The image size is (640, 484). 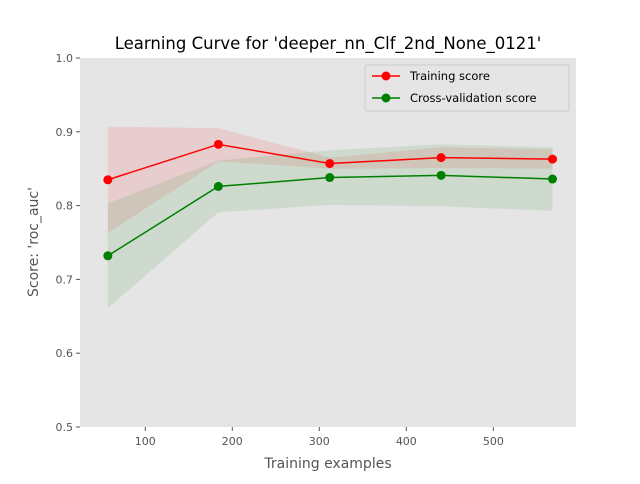 What do you see at coordinates (406, 441) in the screenshot?
I see `x-tick-label: 400` at bounding box center [406, 441].